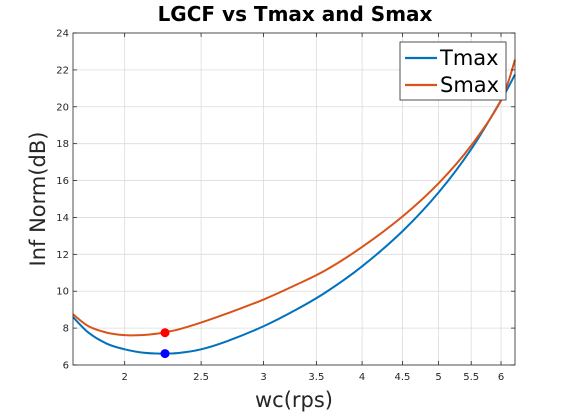 The image size is (570, 413). Describe the element at coordinates (316, 377) in the screenshot. I see `x-tick-label: 3.5` at that location.